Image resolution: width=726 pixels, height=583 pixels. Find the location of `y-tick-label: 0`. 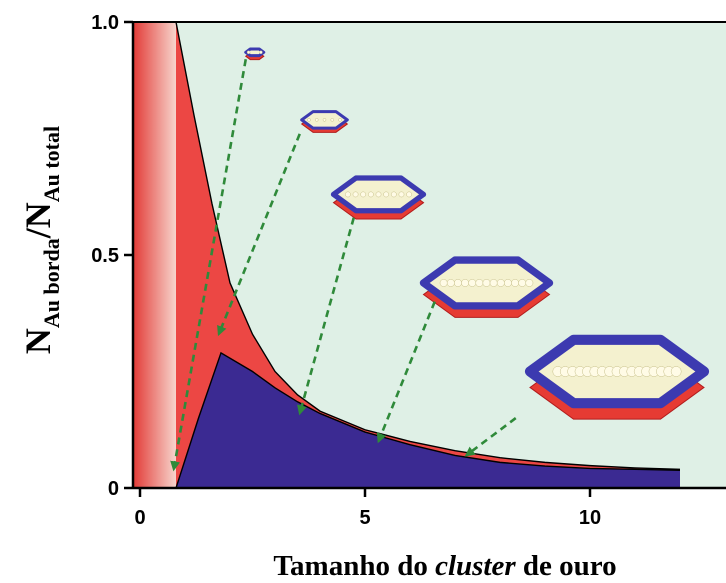

y-tick-label: 0 is located at coordinates (113, 489).